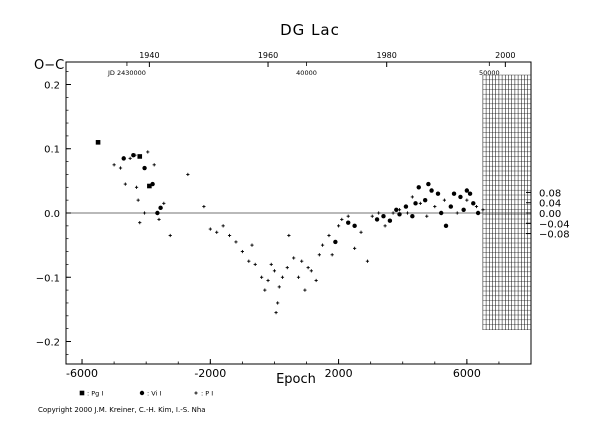  Describe the element at coordinates (49, 65) in the screenshot. I see `y-axis-label: O−C` at that location.